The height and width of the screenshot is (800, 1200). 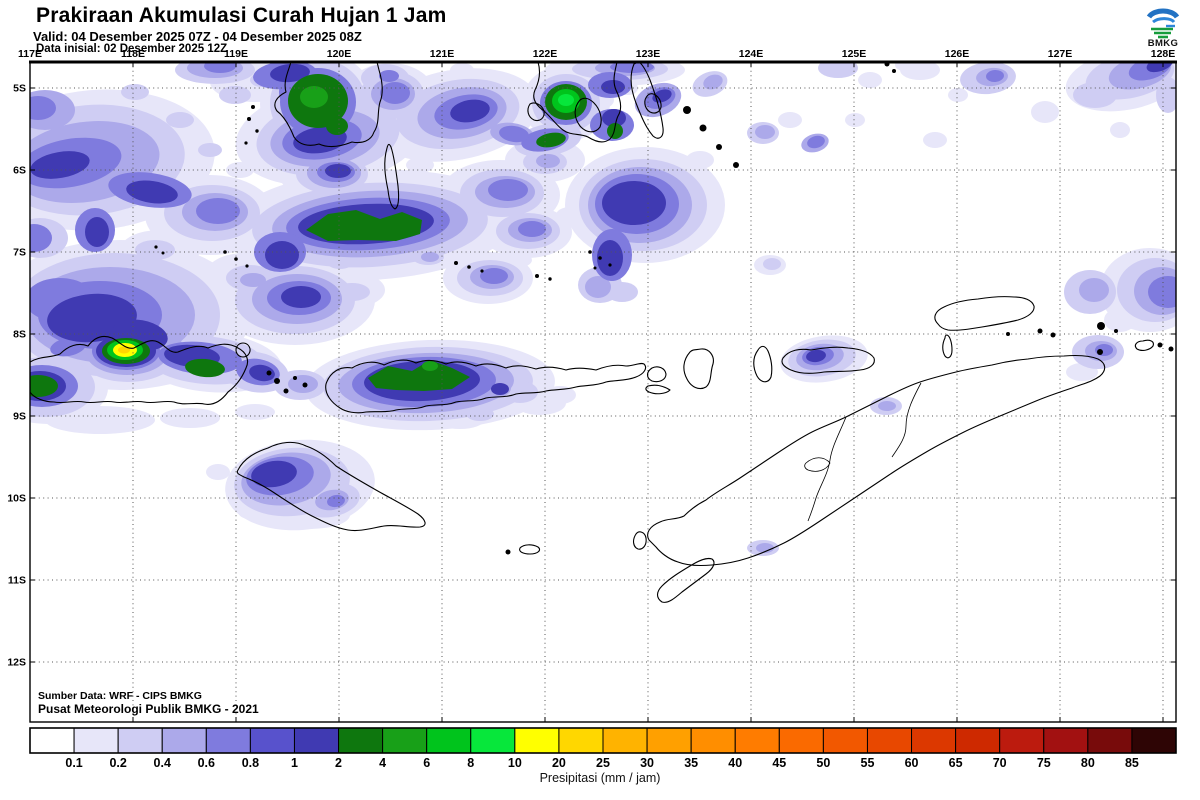 What do you see at coordinates (1060, 54) in the screenshot?
I see `lon-label: 127E` at bounding box center [1060, 54].